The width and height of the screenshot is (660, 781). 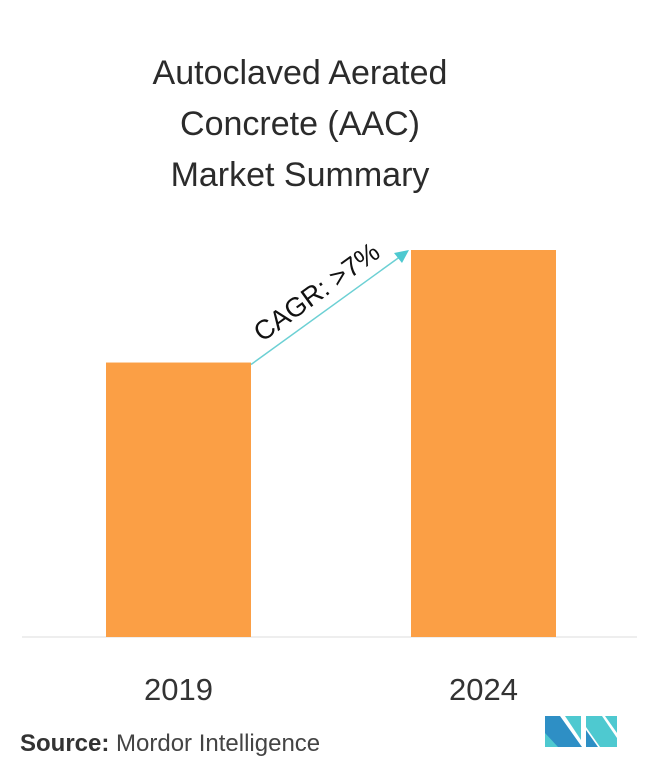 I want to click on source-note: Source: Mordor Intelligence, so click(x=170, y=744).